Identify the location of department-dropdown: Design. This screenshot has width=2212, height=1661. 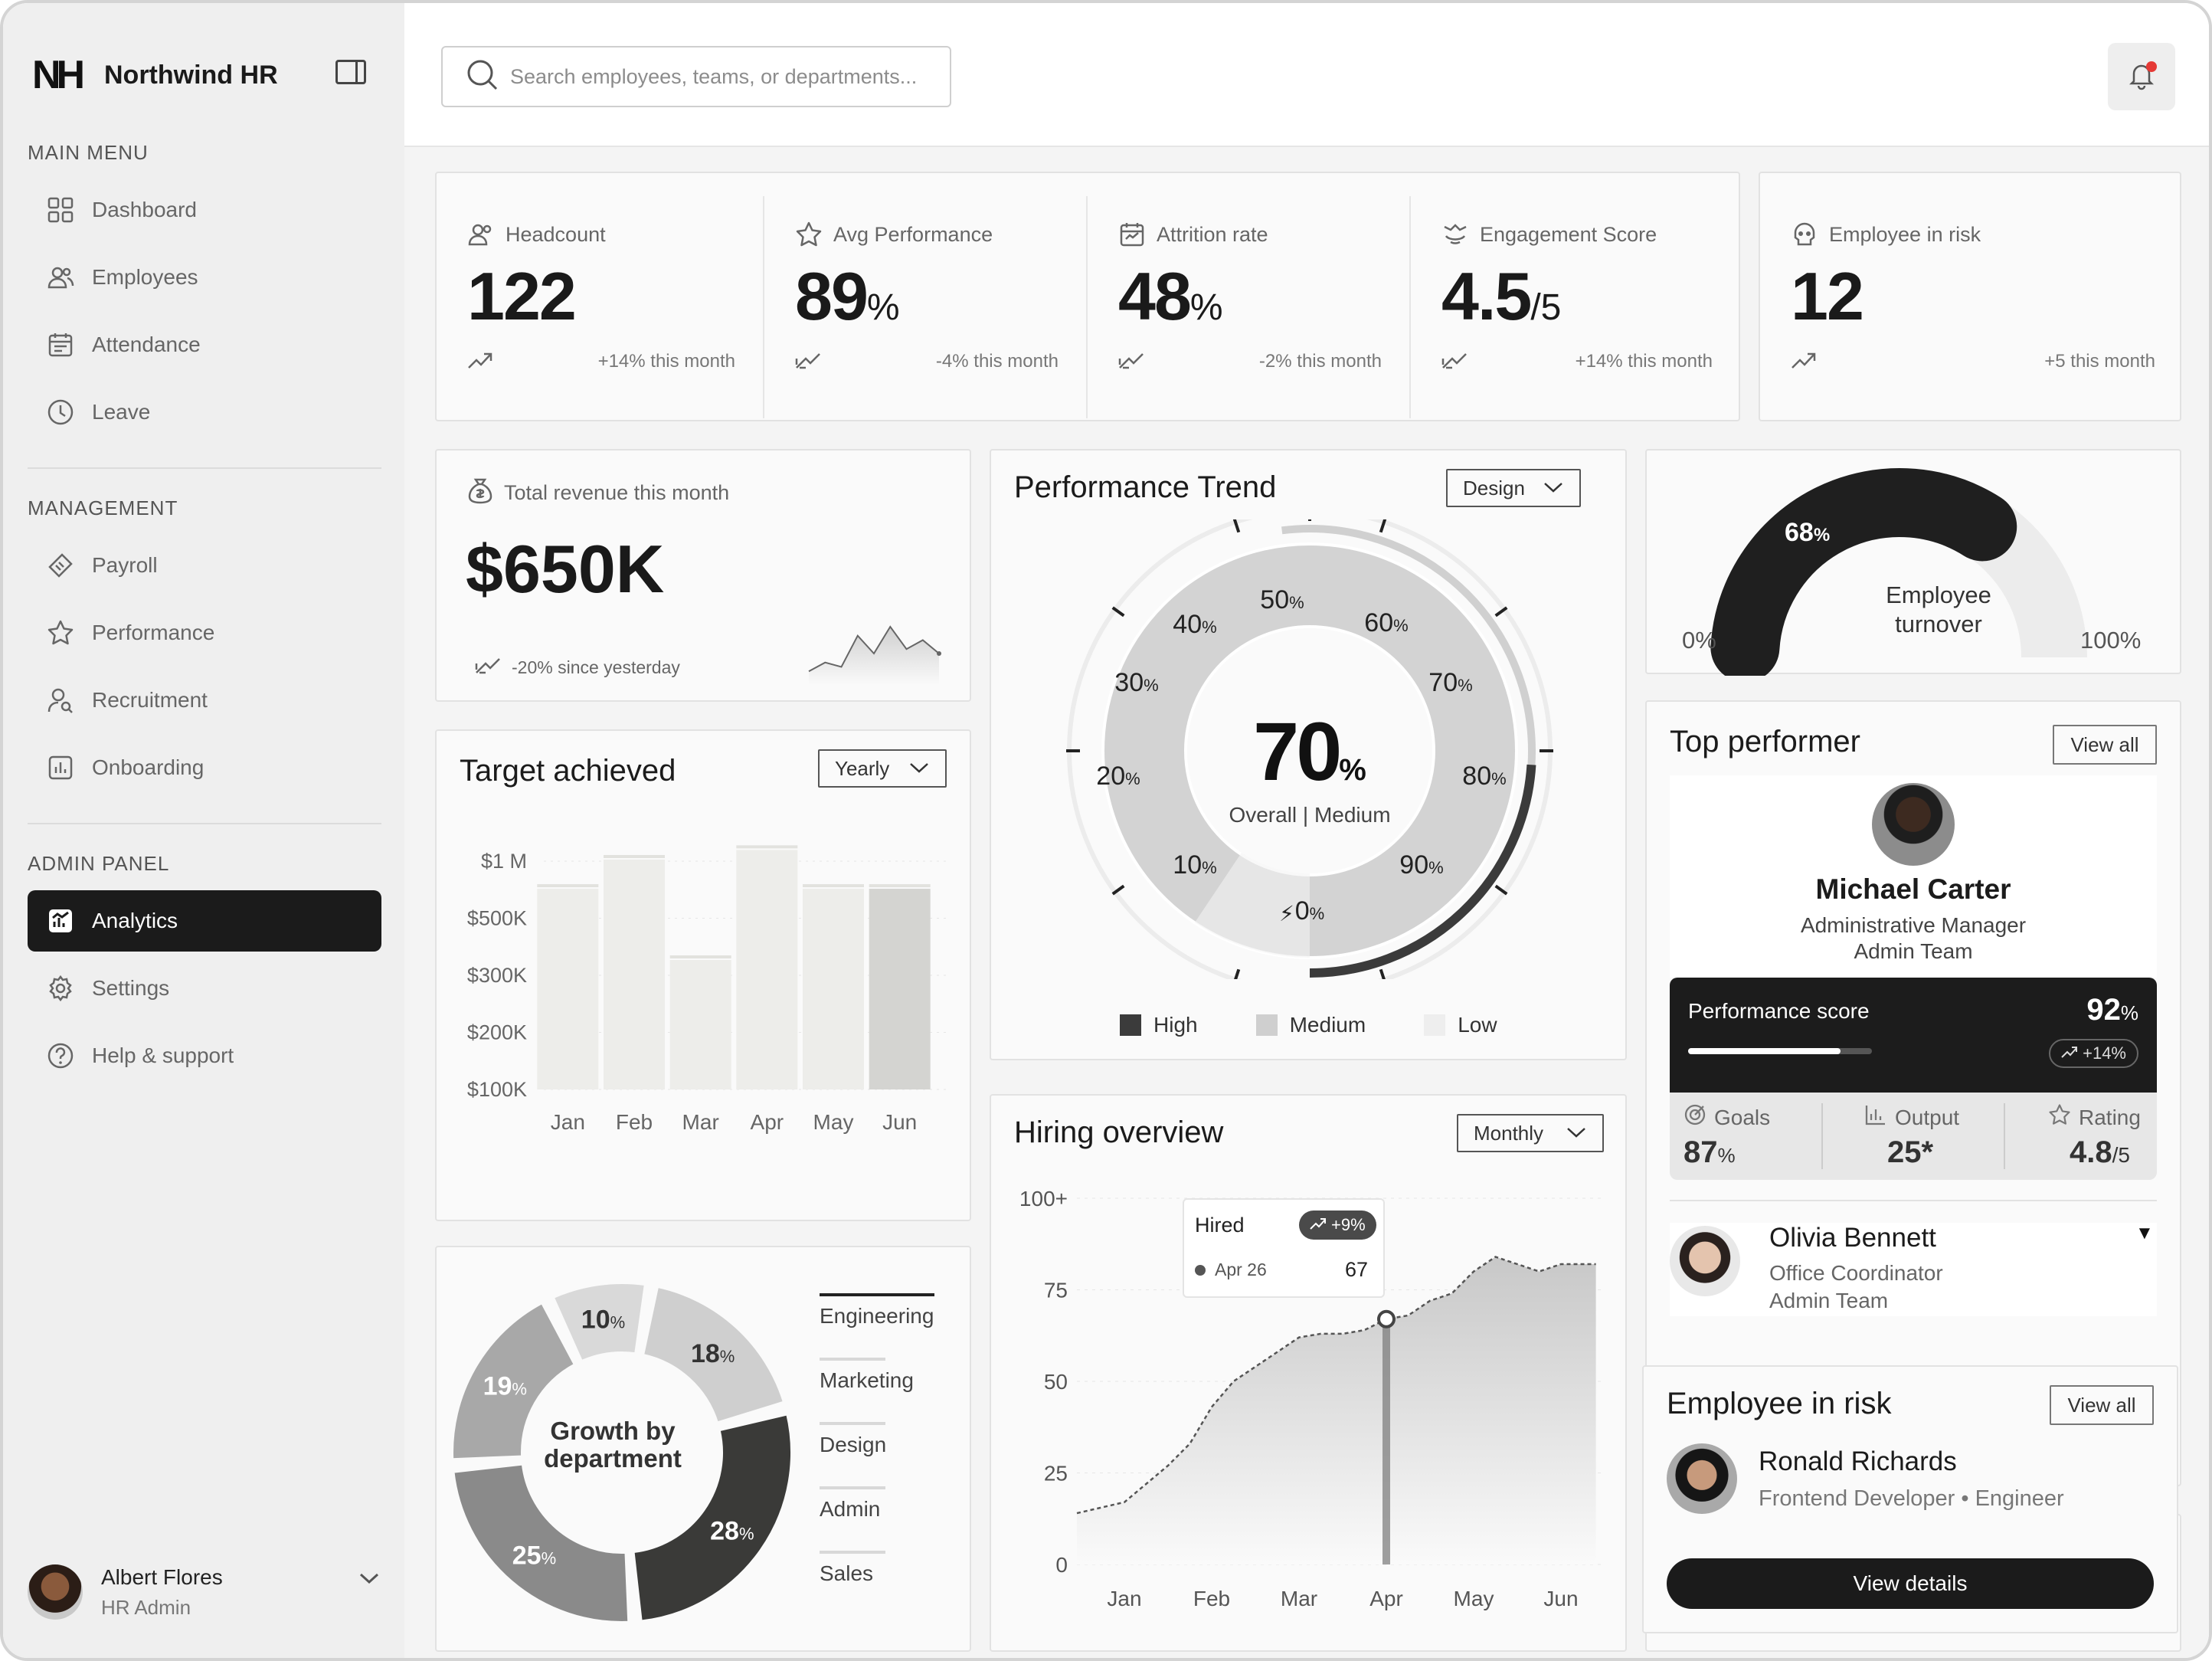
(1514, 488).